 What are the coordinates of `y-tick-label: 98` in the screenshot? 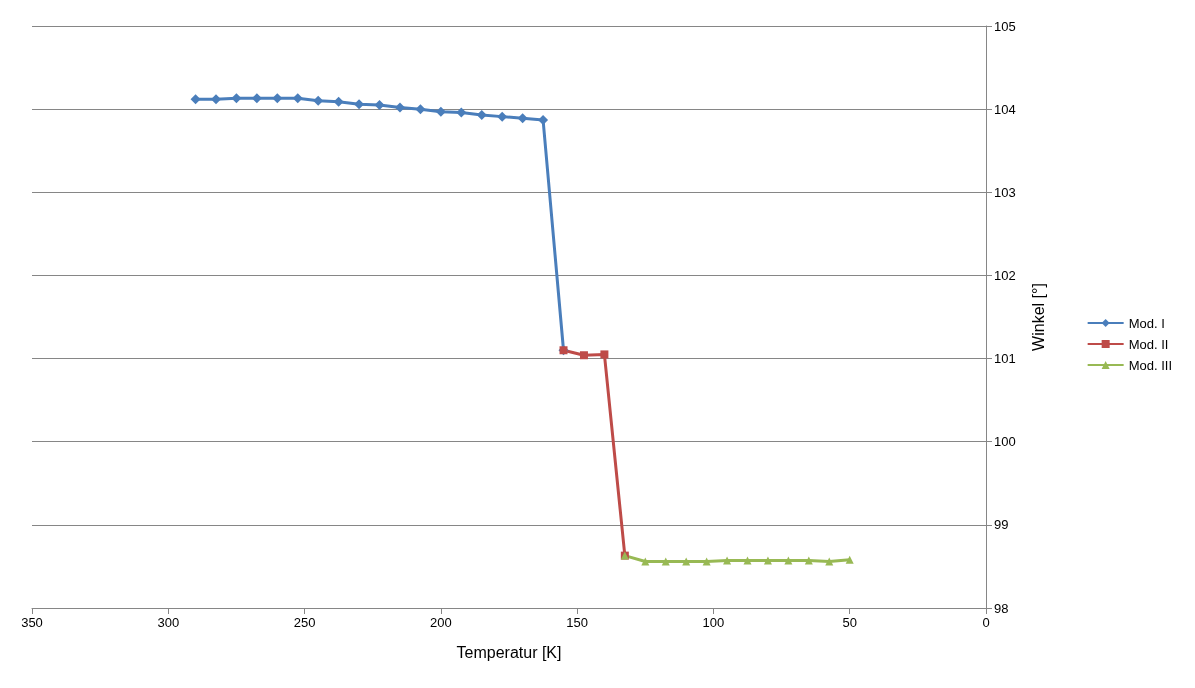 It's located at (1001, 608).